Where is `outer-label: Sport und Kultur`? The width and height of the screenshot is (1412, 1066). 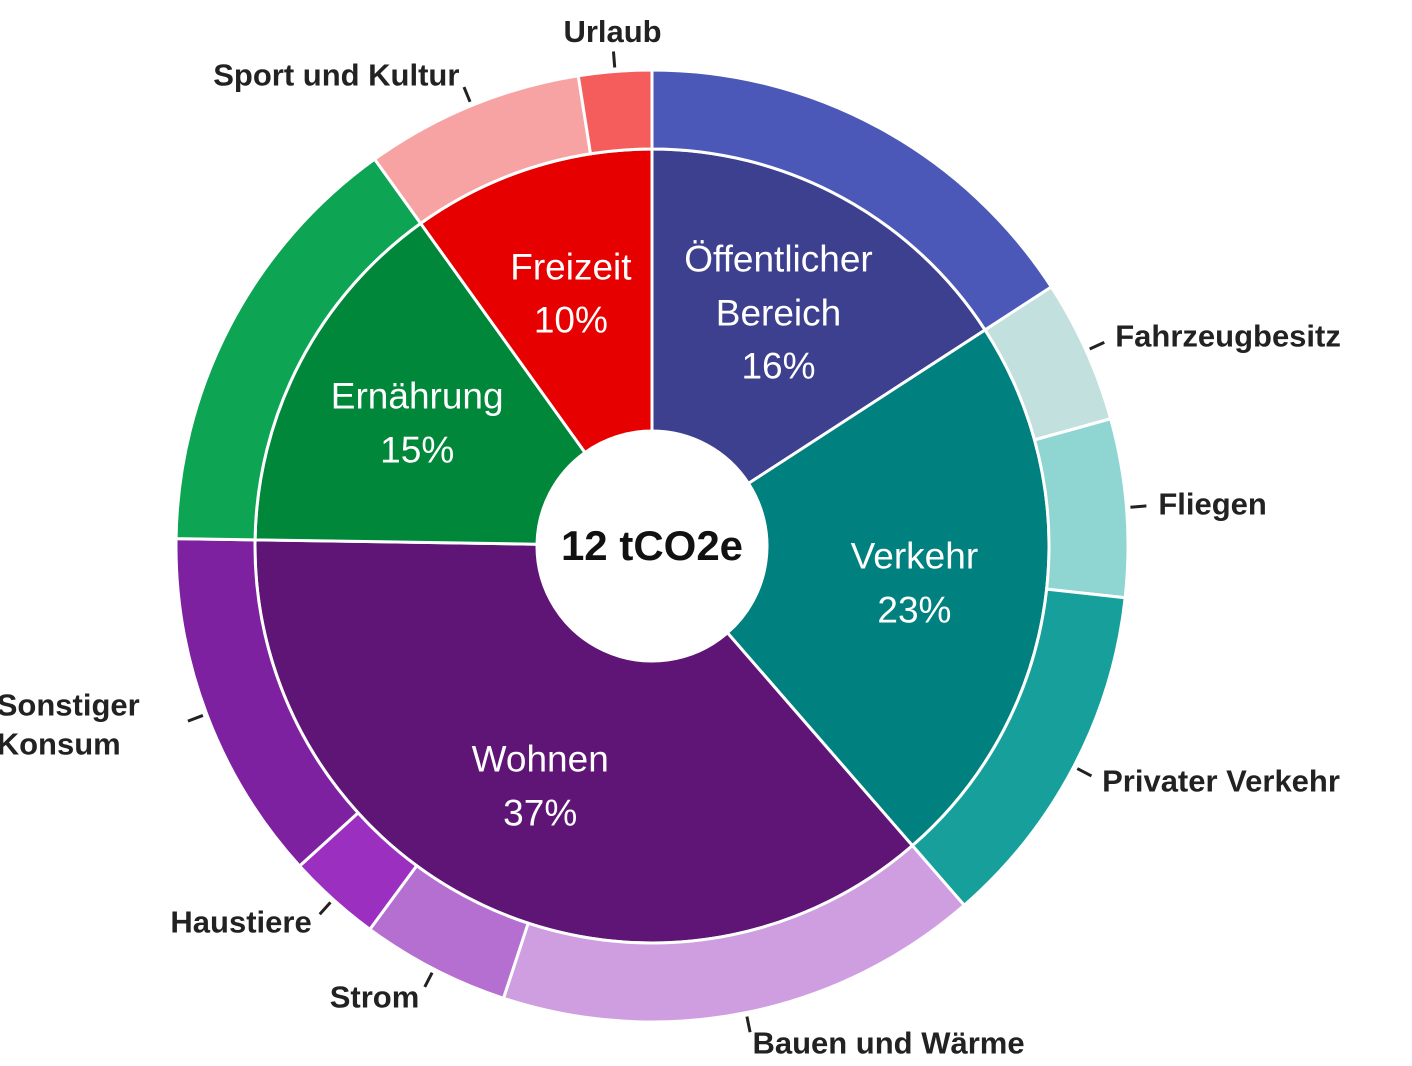 outer-label: Sport und Kultur is located at coordinates (336, 75).